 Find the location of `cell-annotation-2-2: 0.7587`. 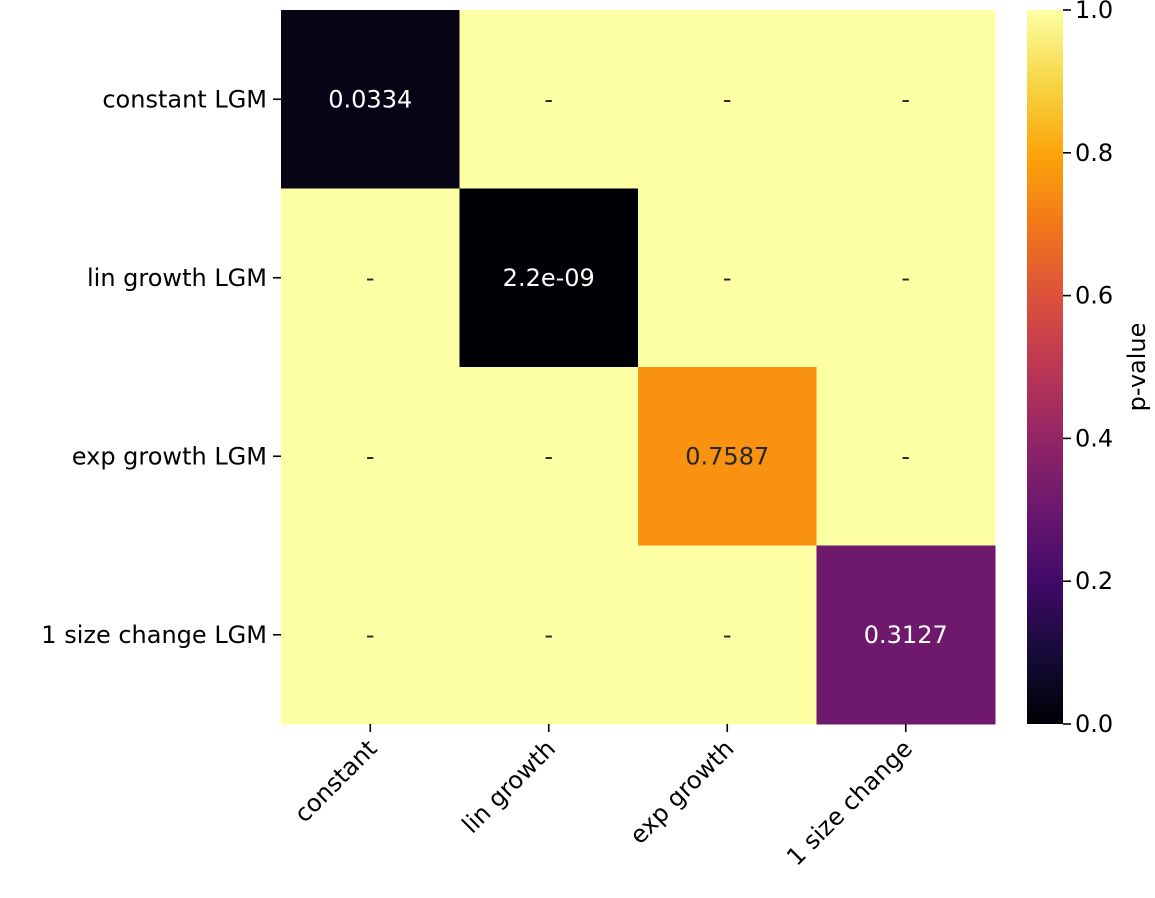

cell-annotation-2-2: 0.7587 is located at coordinates (727, 456).